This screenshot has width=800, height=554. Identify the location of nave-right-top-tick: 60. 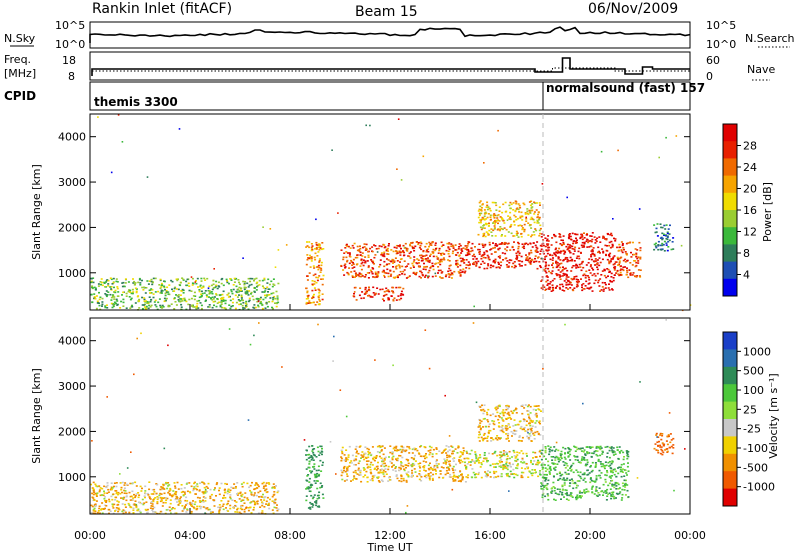
(713, 60).